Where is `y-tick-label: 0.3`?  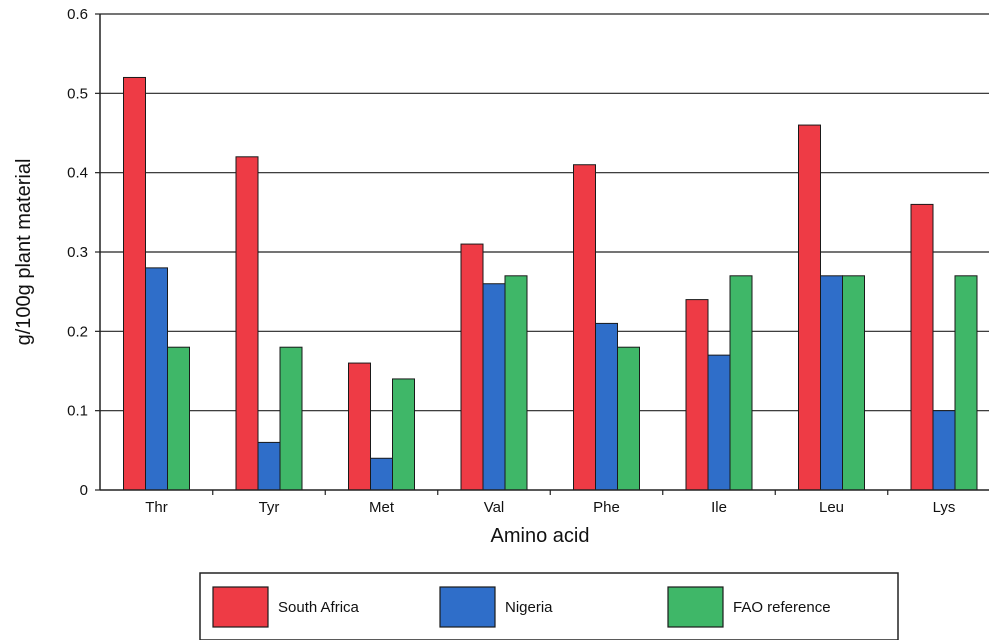 y-tick-label: 0.3 is located at coordinates (77, 252).